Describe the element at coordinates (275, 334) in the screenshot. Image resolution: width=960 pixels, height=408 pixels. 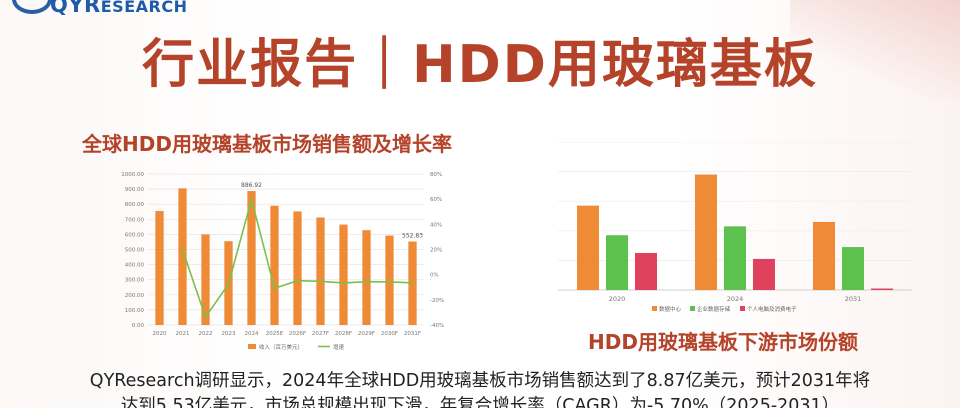
I see `x-tick-label: 2025E` at that location.